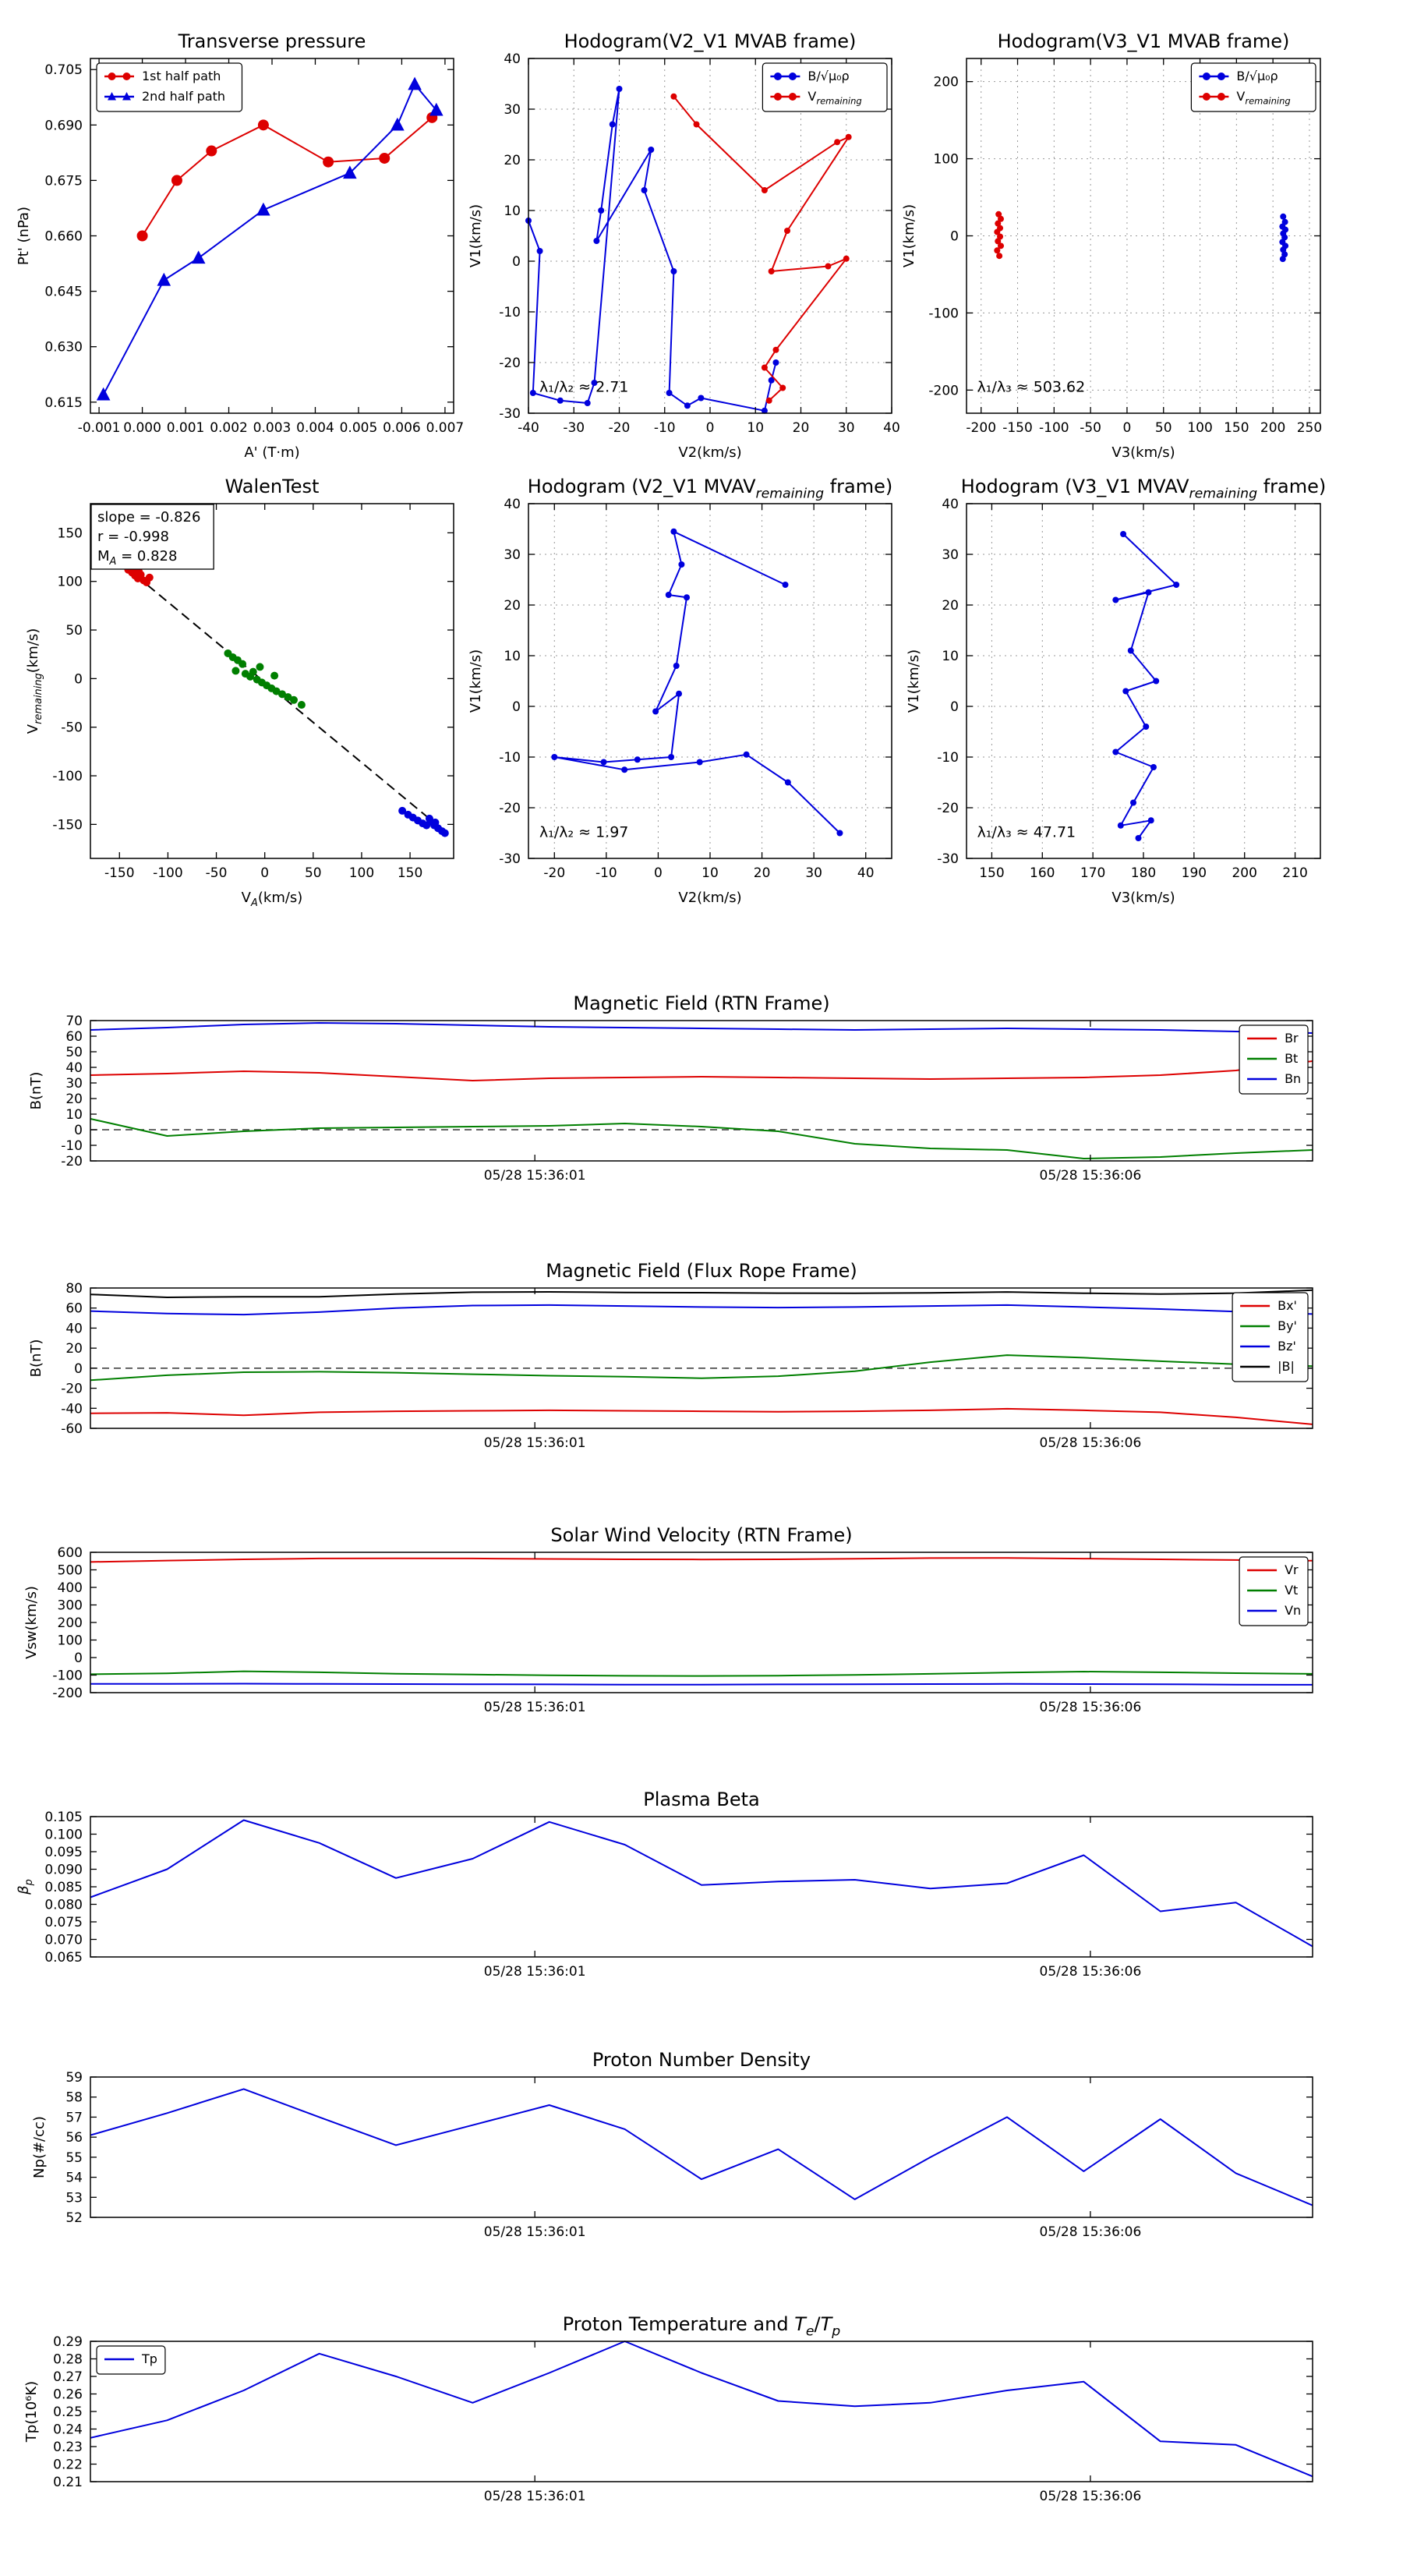 The width and height of the screenshot is (1403, 2576). I want to click on stats-line: r = -0.998, so click(133, 537).